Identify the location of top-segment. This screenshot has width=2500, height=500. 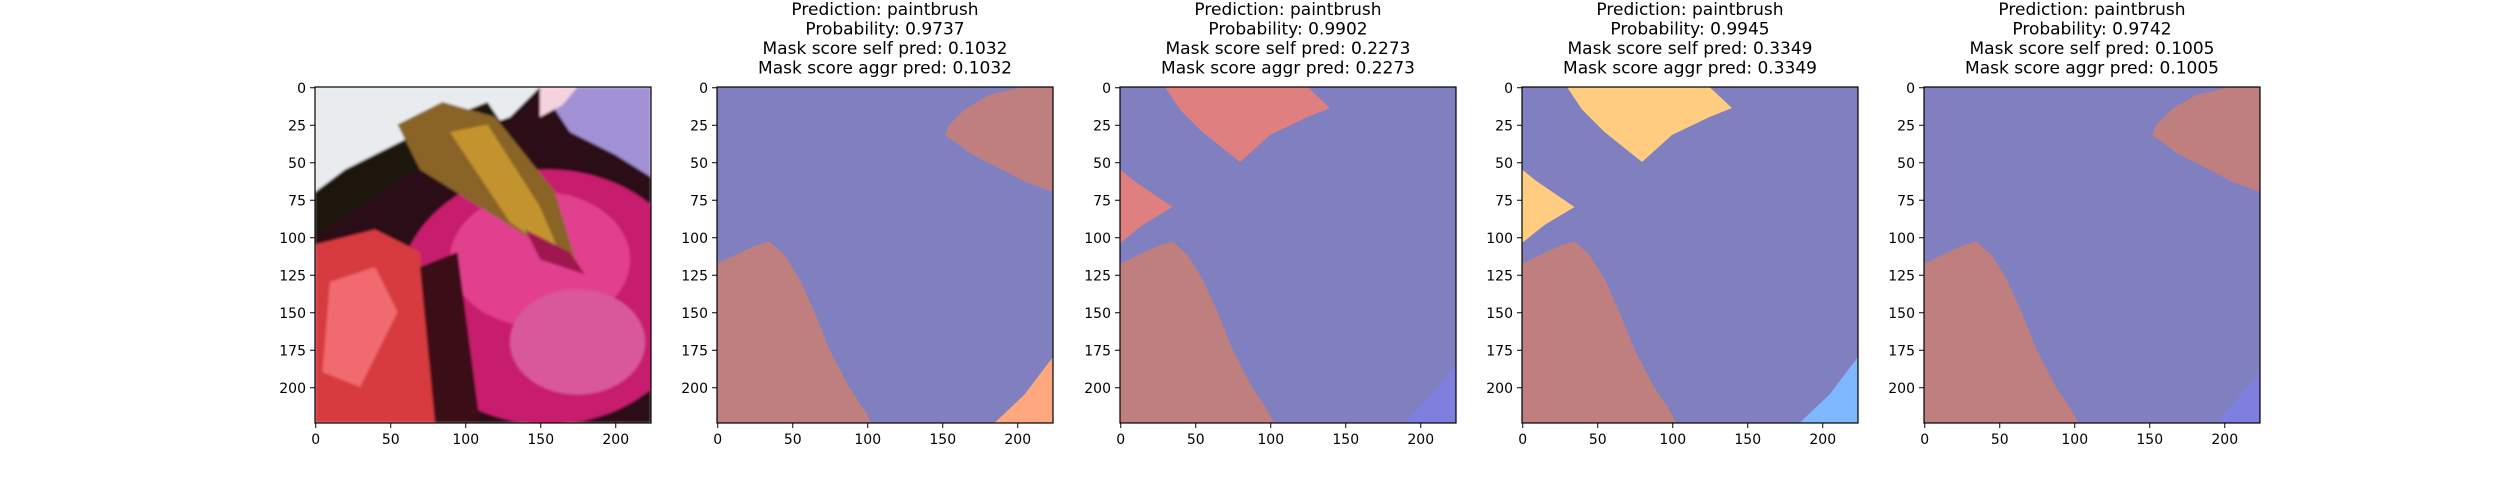
(1247, 124).